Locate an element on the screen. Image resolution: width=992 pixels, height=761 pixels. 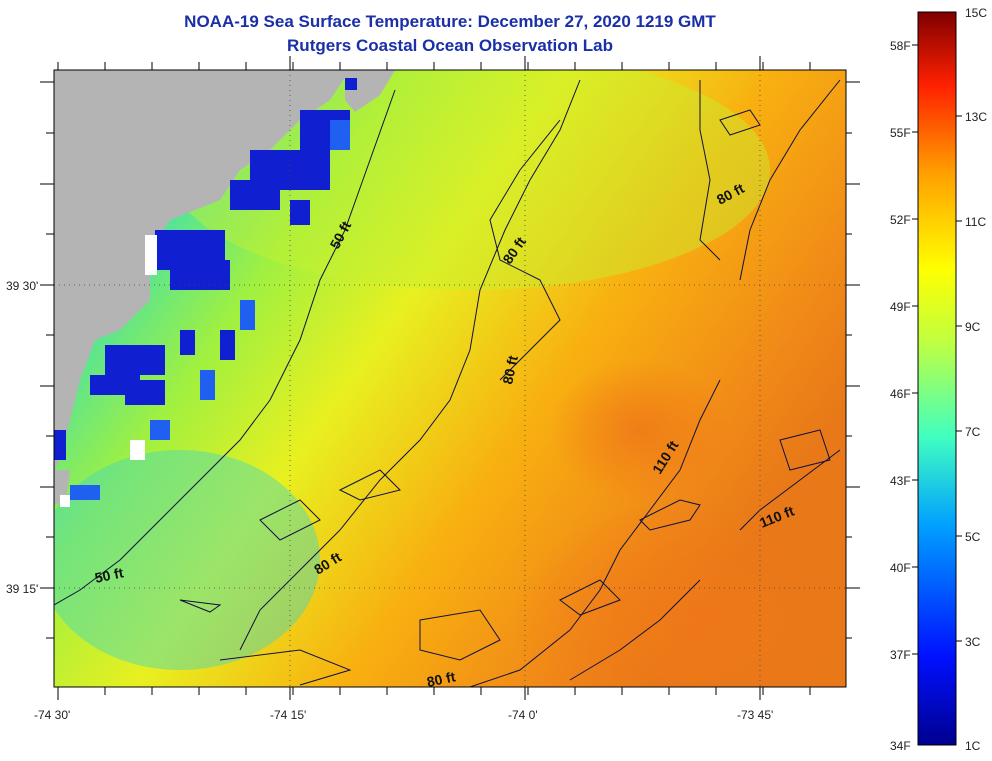
lon-label-73-45: -73 45' is located at coordinates (755, 715).